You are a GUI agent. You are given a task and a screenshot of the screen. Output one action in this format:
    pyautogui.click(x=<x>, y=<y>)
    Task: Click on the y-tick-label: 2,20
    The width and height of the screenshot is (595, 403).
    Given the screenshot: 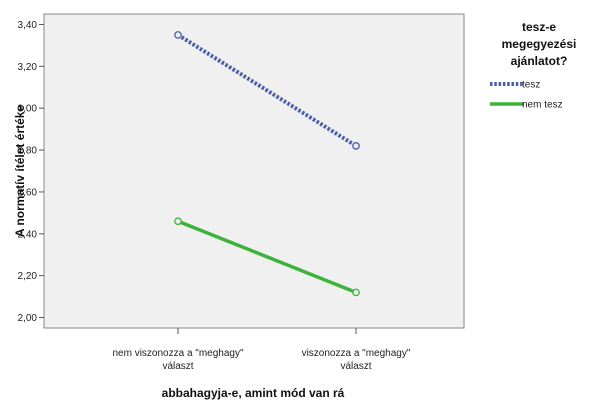 What is the action you would take?
    pyautogui.click(x=28, y=276)
    